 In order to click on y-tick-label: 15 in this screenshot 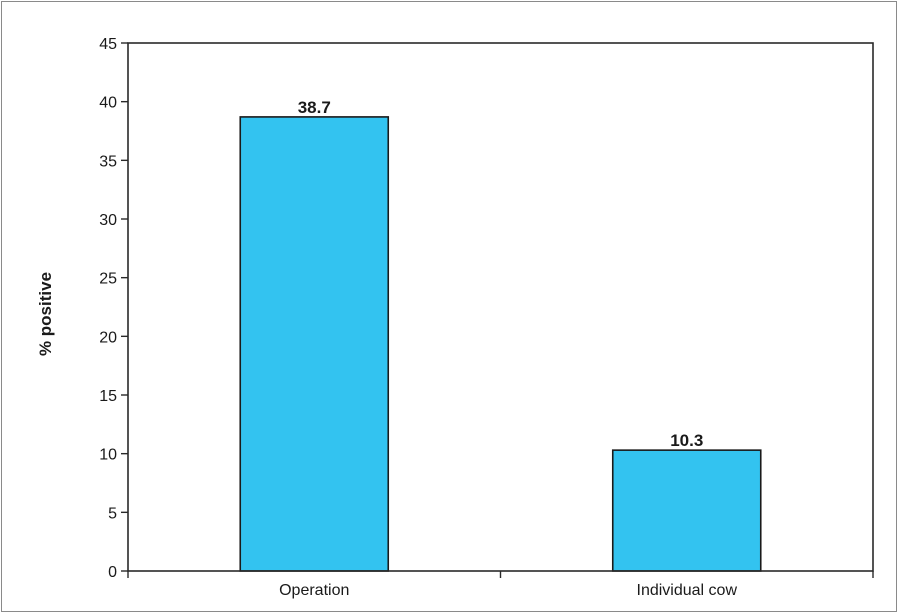, I will do `click(108, 396)`.